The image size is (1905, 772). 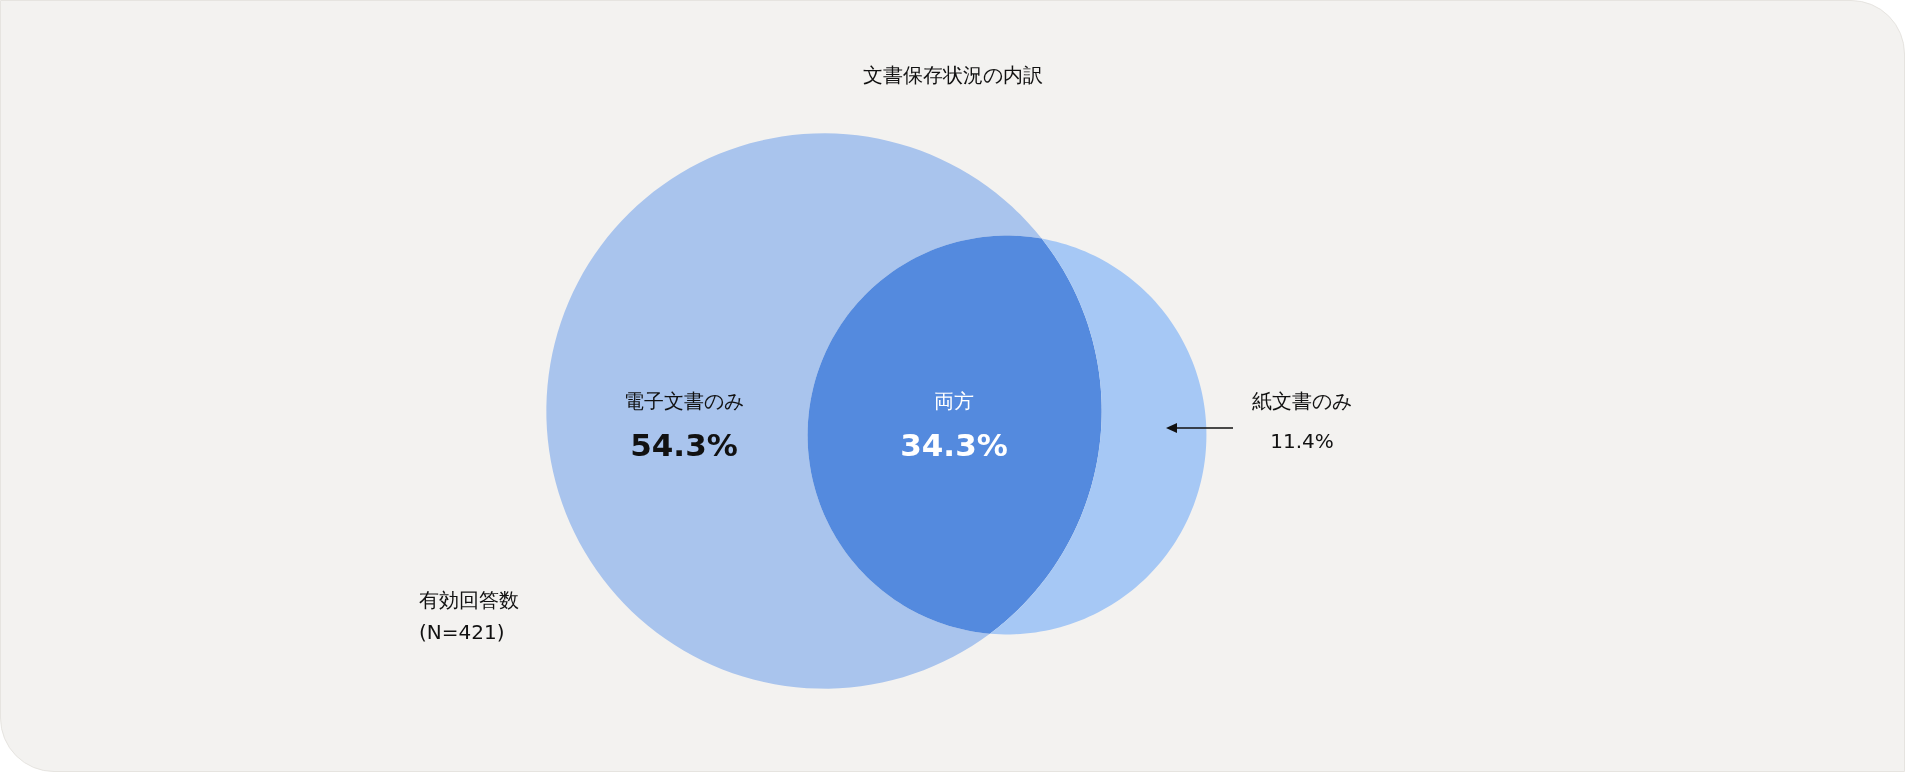 What do you see at coordinates (1302, 401) in the screenshot?
I see `category-label: 紙文書のみ` at bounding box center [1302, 401].